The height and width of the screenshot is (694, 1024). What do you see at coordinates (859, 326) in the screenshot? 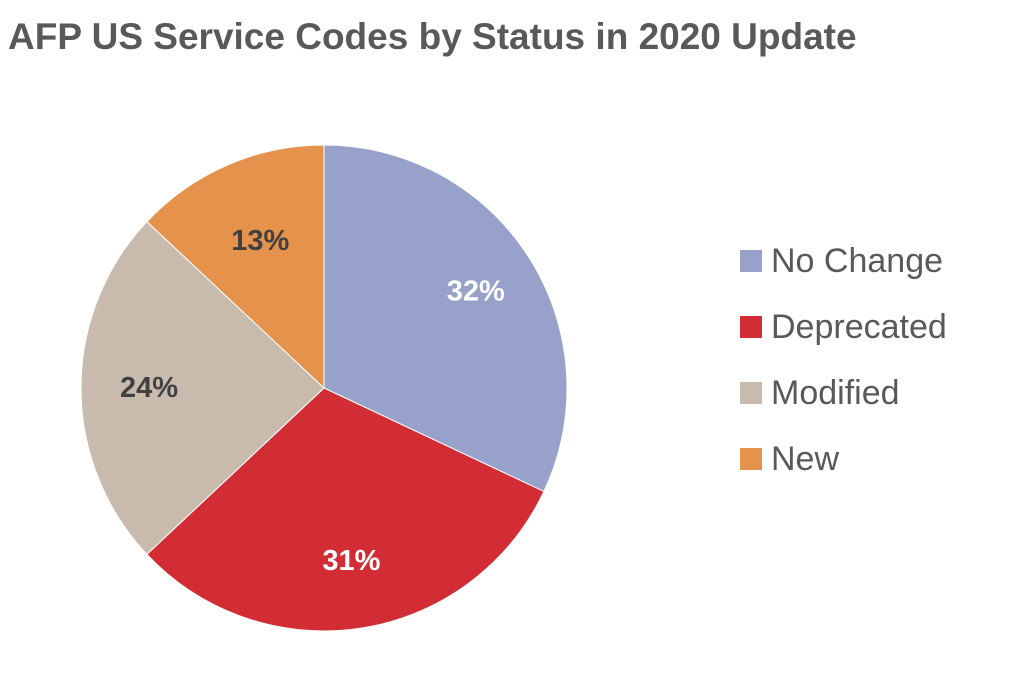
I see `legend-label: Deprecated` at bounding box center [859, 326].